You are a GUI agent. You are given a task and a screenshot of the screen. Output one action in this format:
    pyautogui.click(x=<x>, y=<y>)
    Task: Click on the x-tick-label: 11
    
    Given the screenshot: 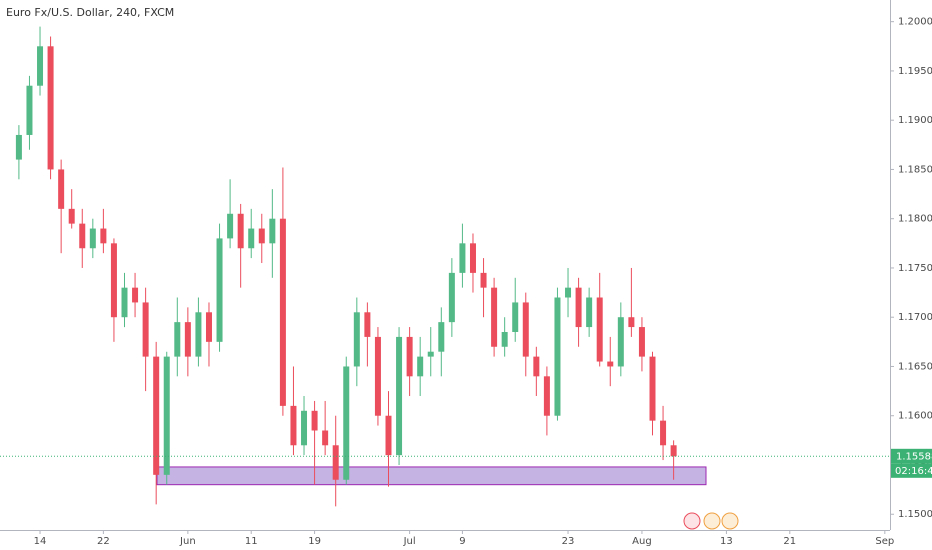 What is the action you would take?
    pyautogui.click(x=251, y=541)
    